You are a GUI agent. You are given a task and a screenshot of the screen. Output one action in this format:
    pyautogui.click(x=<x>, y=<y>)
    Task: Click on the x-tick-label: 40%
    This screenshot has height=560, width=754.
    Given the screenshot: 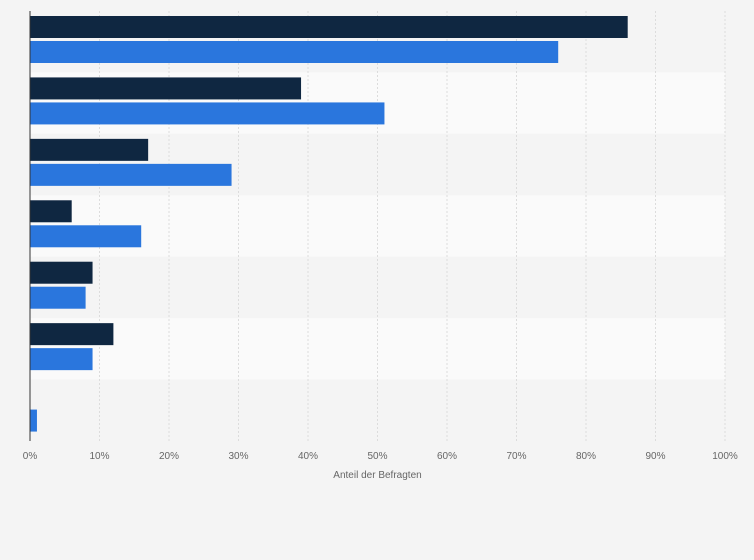 What is the action you would take?
    pyautogui.click(x=308, y=456)
    